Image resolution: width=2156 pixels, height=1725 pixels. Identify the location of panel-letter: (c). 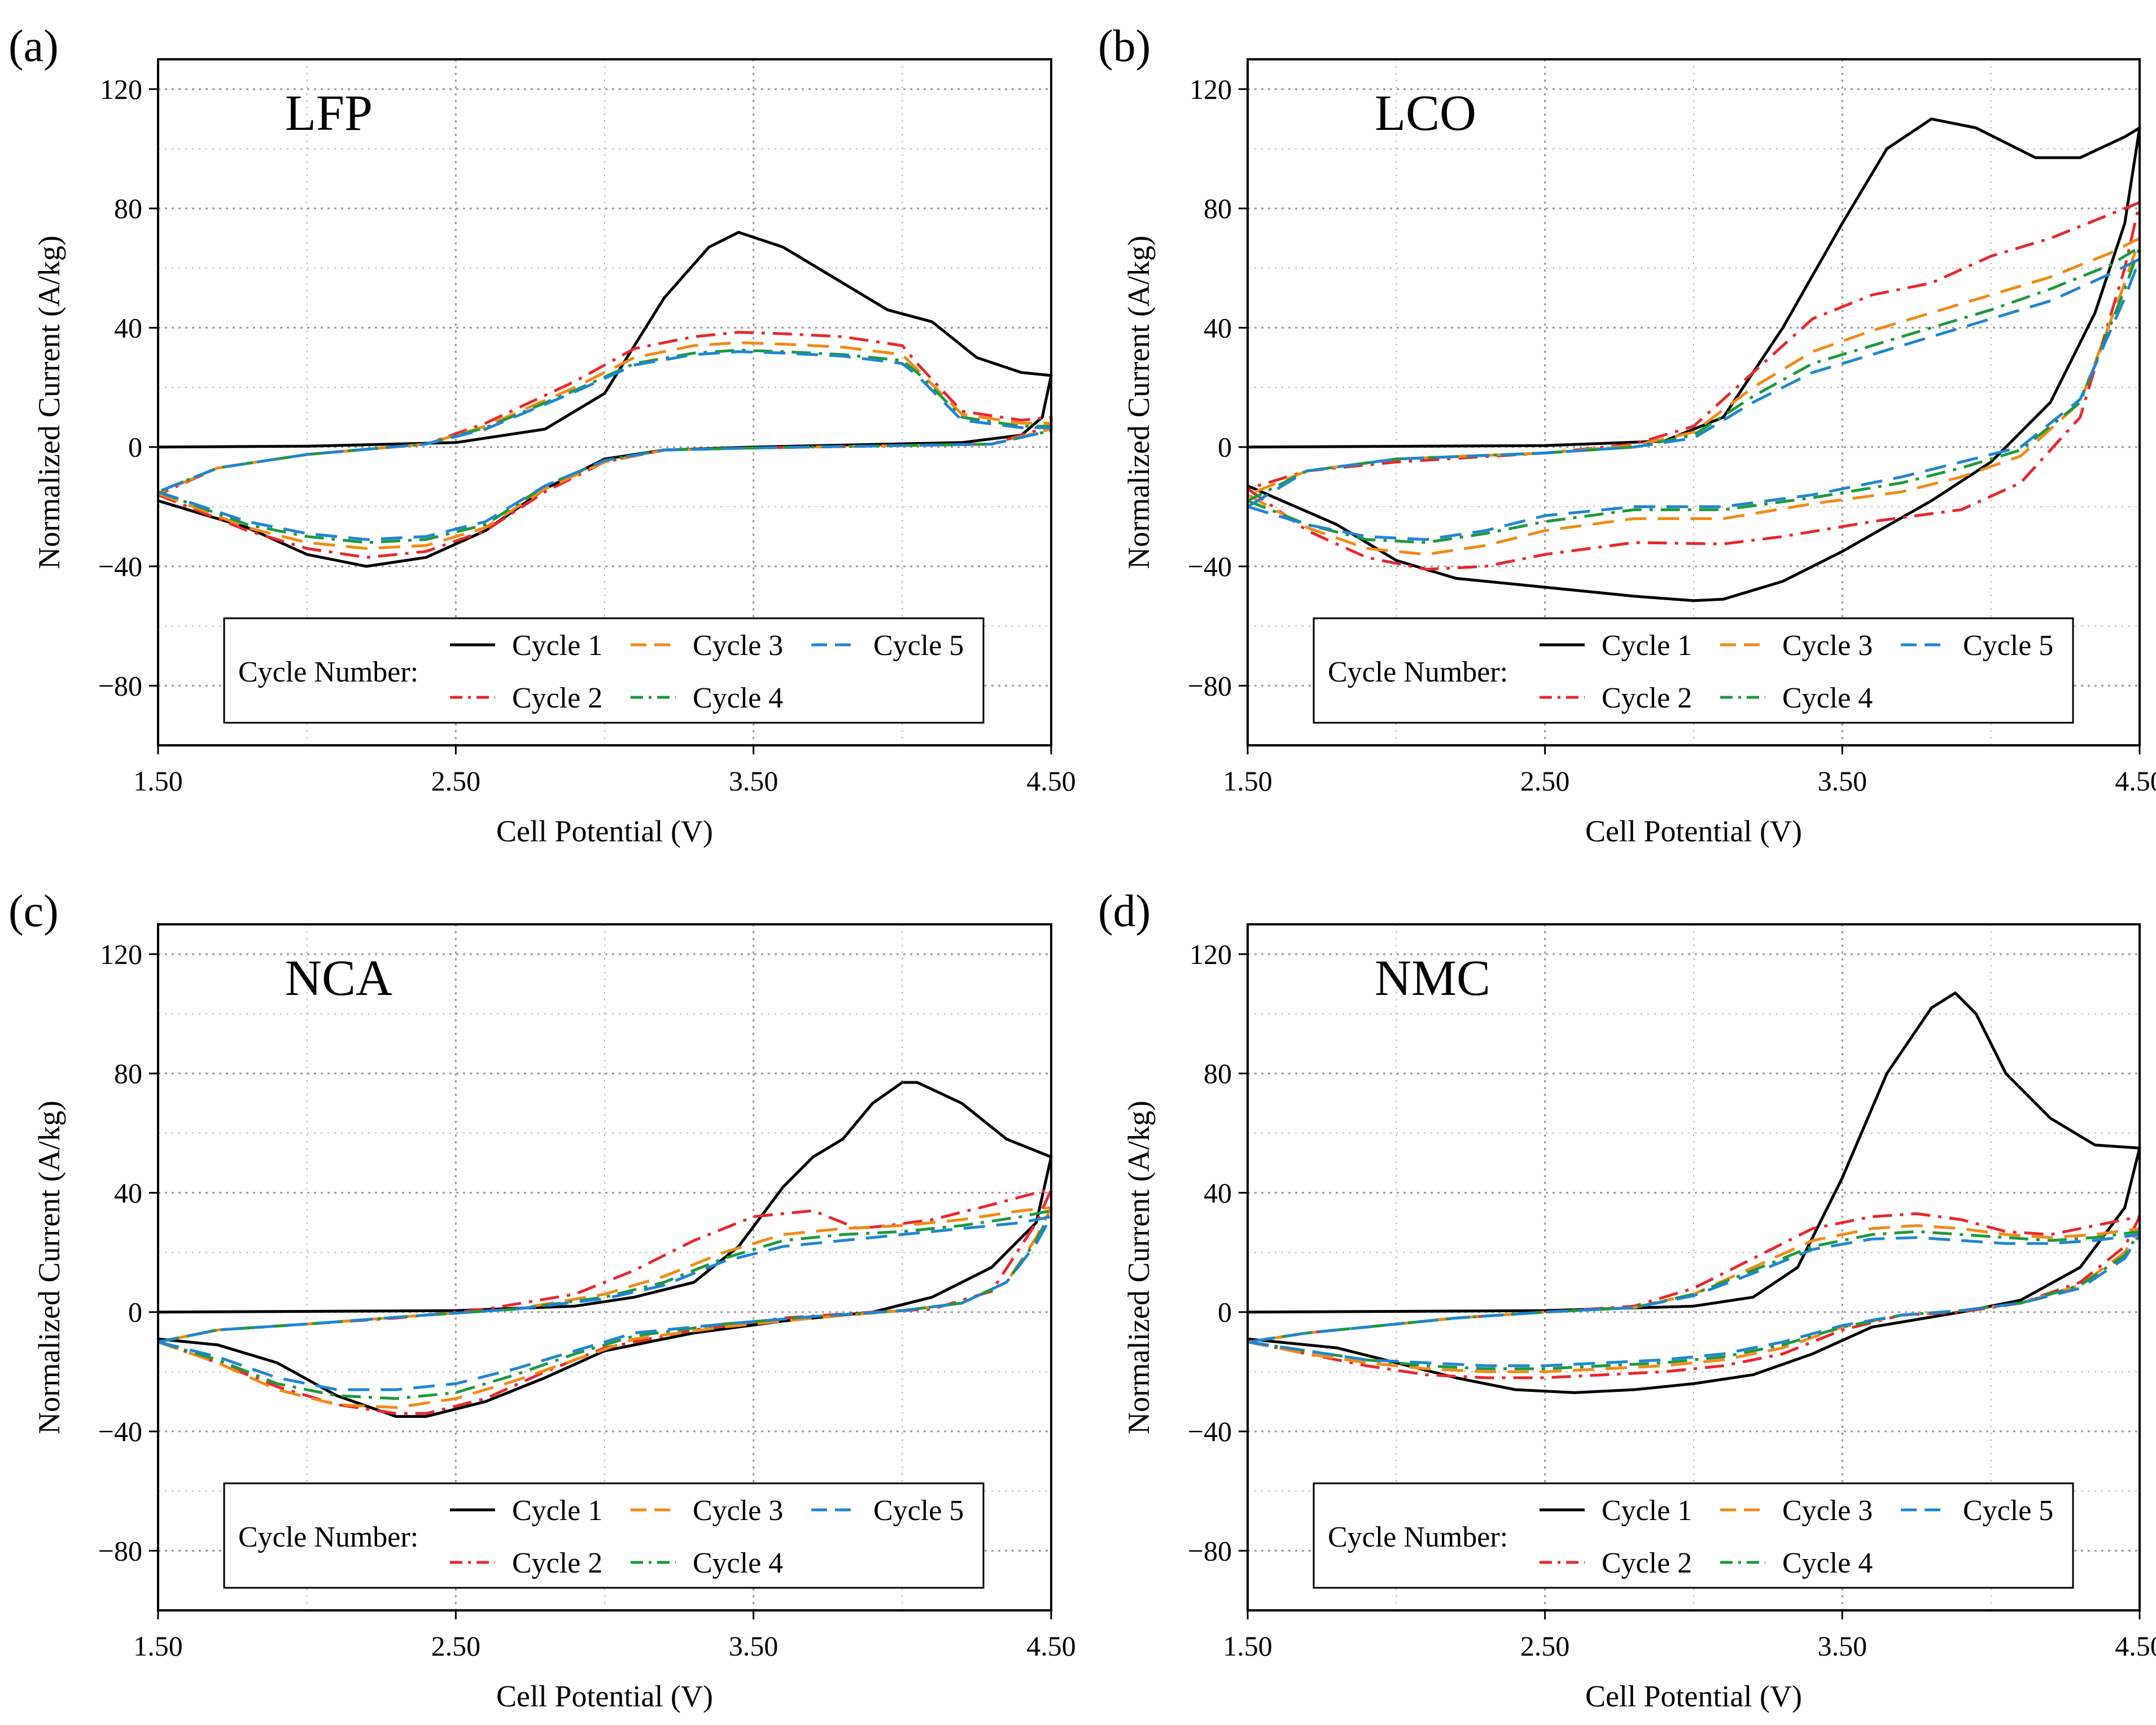
(33, 911).